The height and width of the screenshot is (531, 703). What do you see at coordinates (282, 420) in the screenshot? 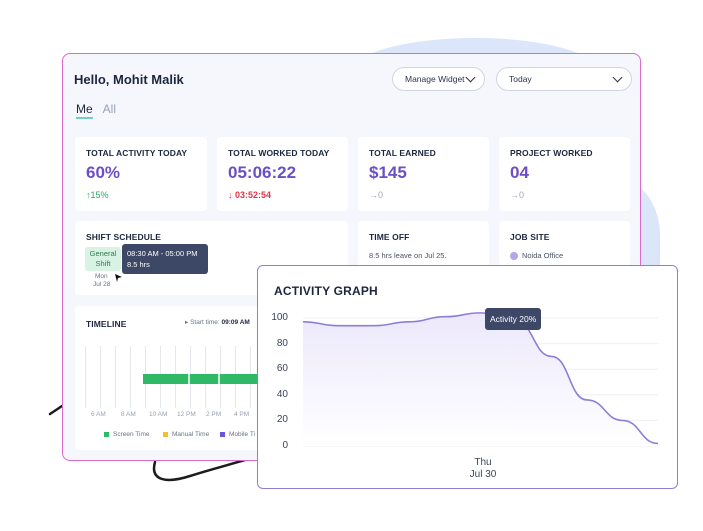
I see `y-tick-label: 20` at bounding box center [282, 420].